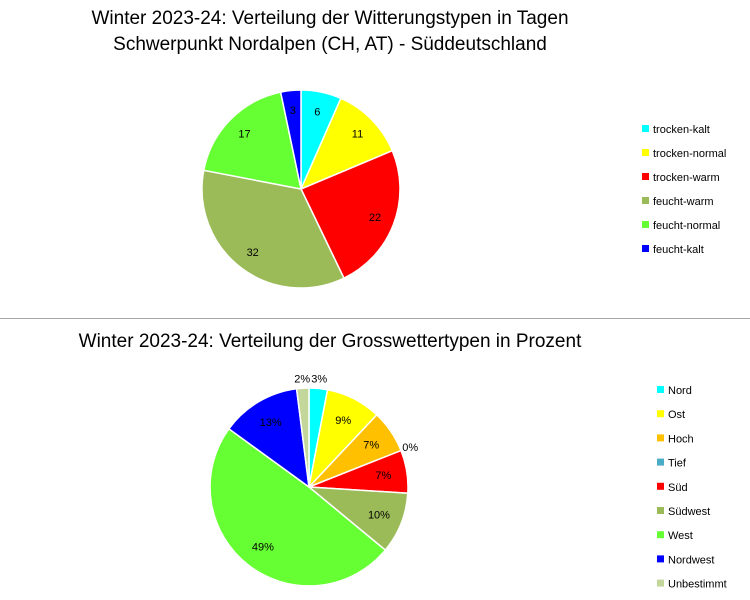 The height and width of the screenshot is (600, 750). I want to click on data-label-trocken-warm: 22, so click(375, 218).